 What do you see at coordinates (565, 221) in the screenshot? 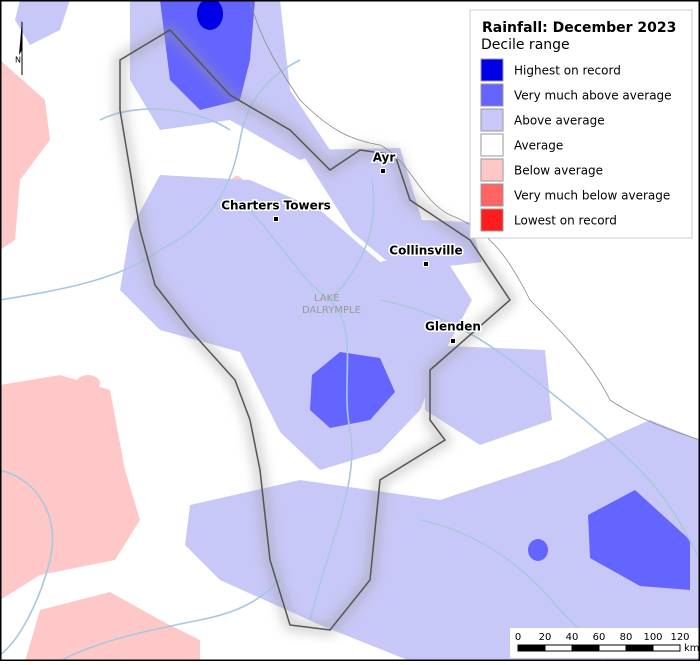
I see `legend-label: Lowest on record` at bounding box center [565, 221].